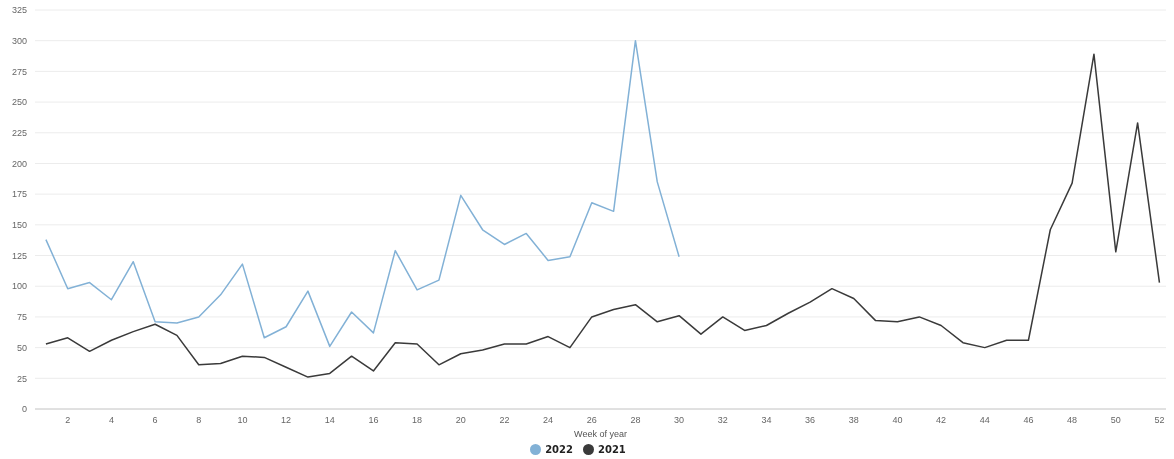 The image size is (1174, 459). Describe the element at coordinates (19, 71) in the screenshot. I see `y-tick-label: 275` at that location.